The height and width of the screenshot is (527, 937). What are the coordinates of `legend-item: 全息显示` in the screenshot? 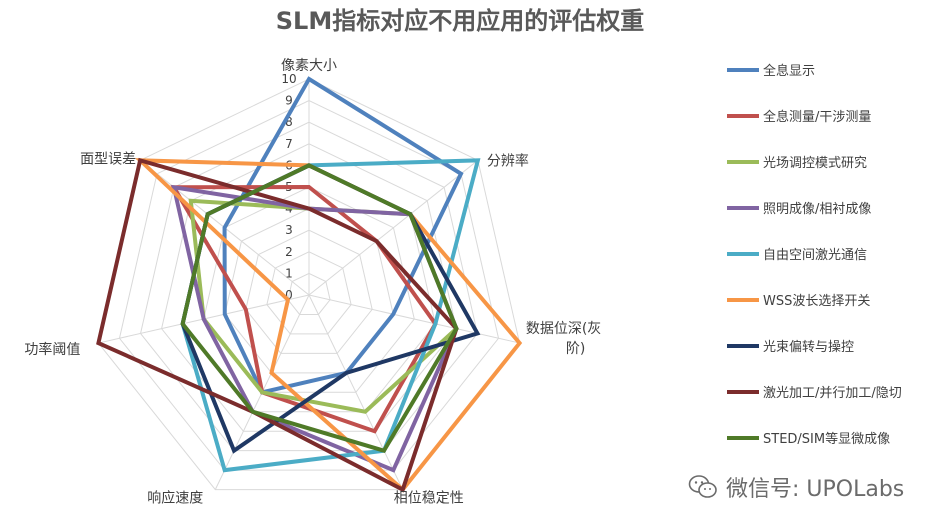 It's located at (771, 71).